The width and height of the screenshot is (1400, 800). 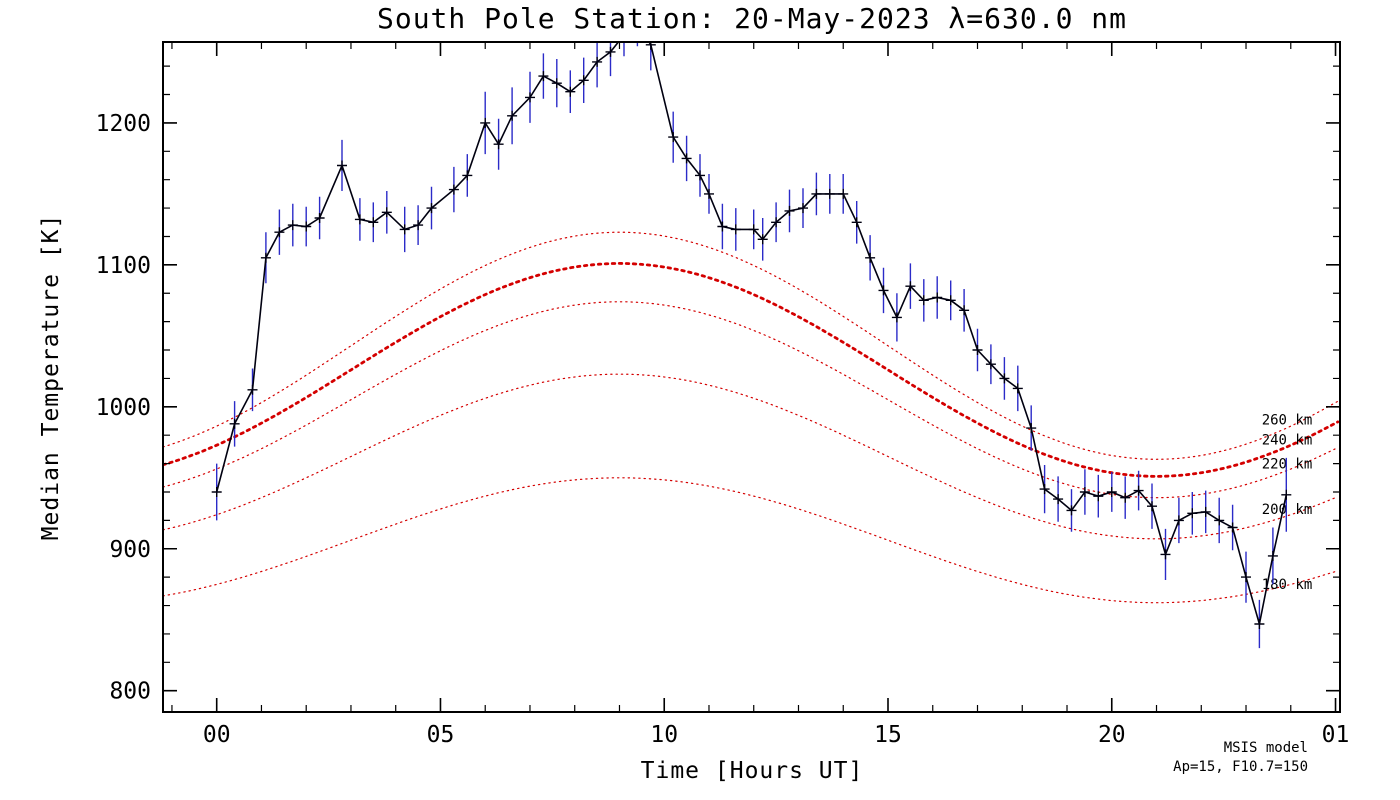 What do you see at coordinates (130, 692) in the screenshot?
I see `y-tick-label: 800` at bounding box center [130, 692].